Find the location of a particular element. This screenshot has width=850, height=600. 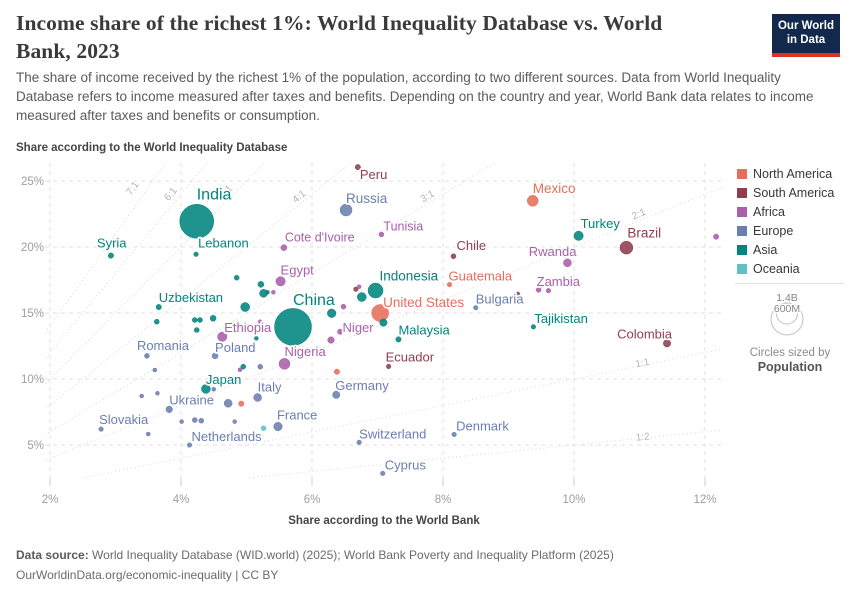

point-ecuador is located at coordinates (389, 366).